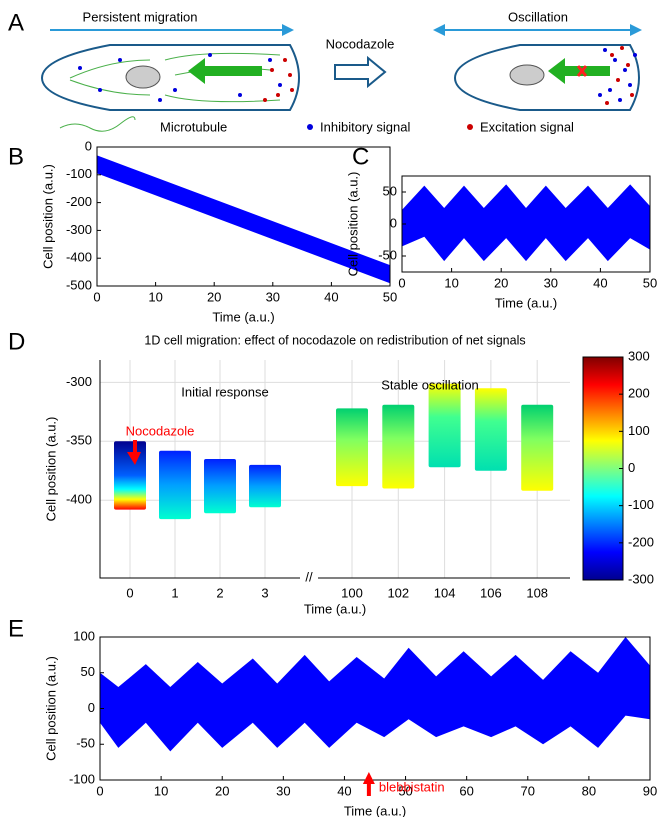 The width and height of the screenshot is (657, 817). I want to click on panel-label: C, so click(360, 156).